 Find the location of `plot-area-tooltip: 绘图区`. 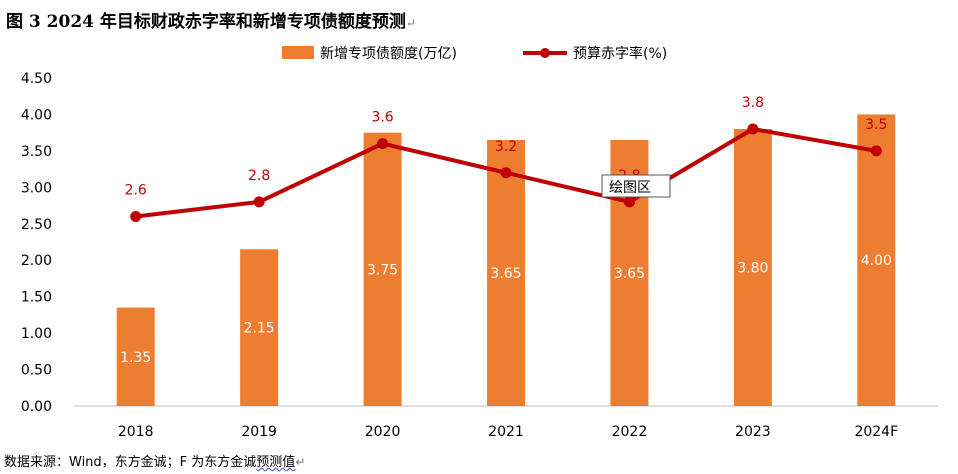

plot-area-tooltip: 绘图区 is located at coordinates (636, 186).